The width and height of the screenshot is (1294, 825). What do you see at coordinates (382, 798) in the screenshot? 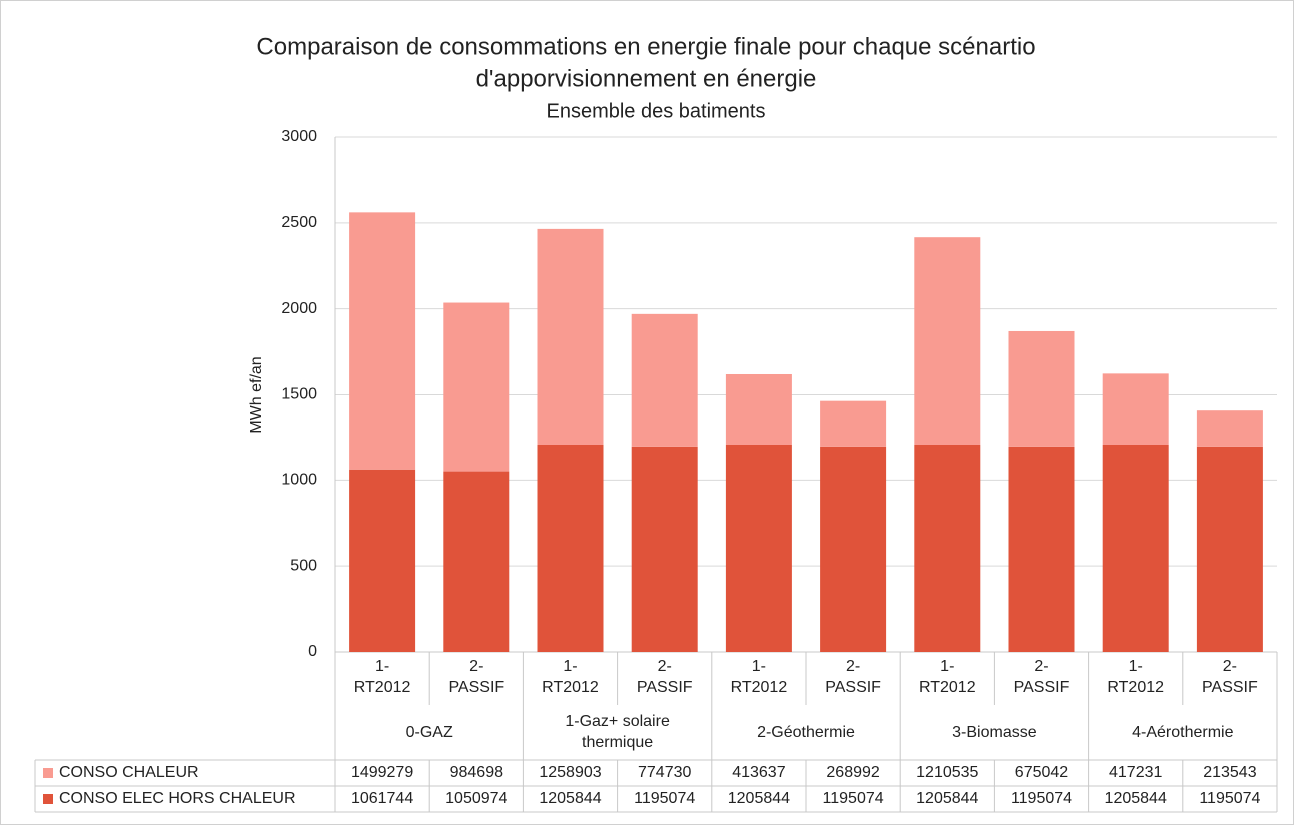
I see `data-label: 1061744` at bounding box center [382, 798].